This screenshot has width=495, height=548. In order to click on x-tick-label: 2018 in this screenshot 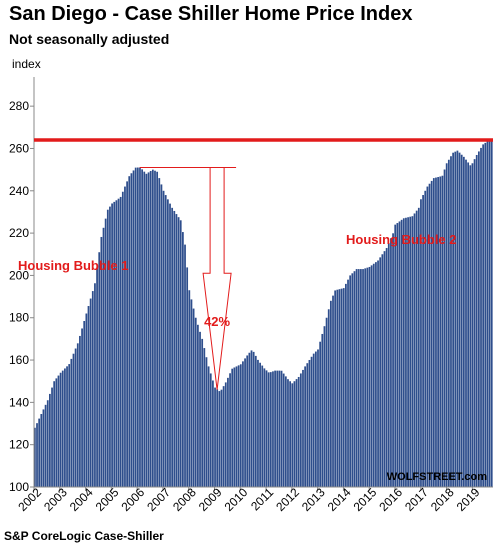, I will do `click(442, 499)`.